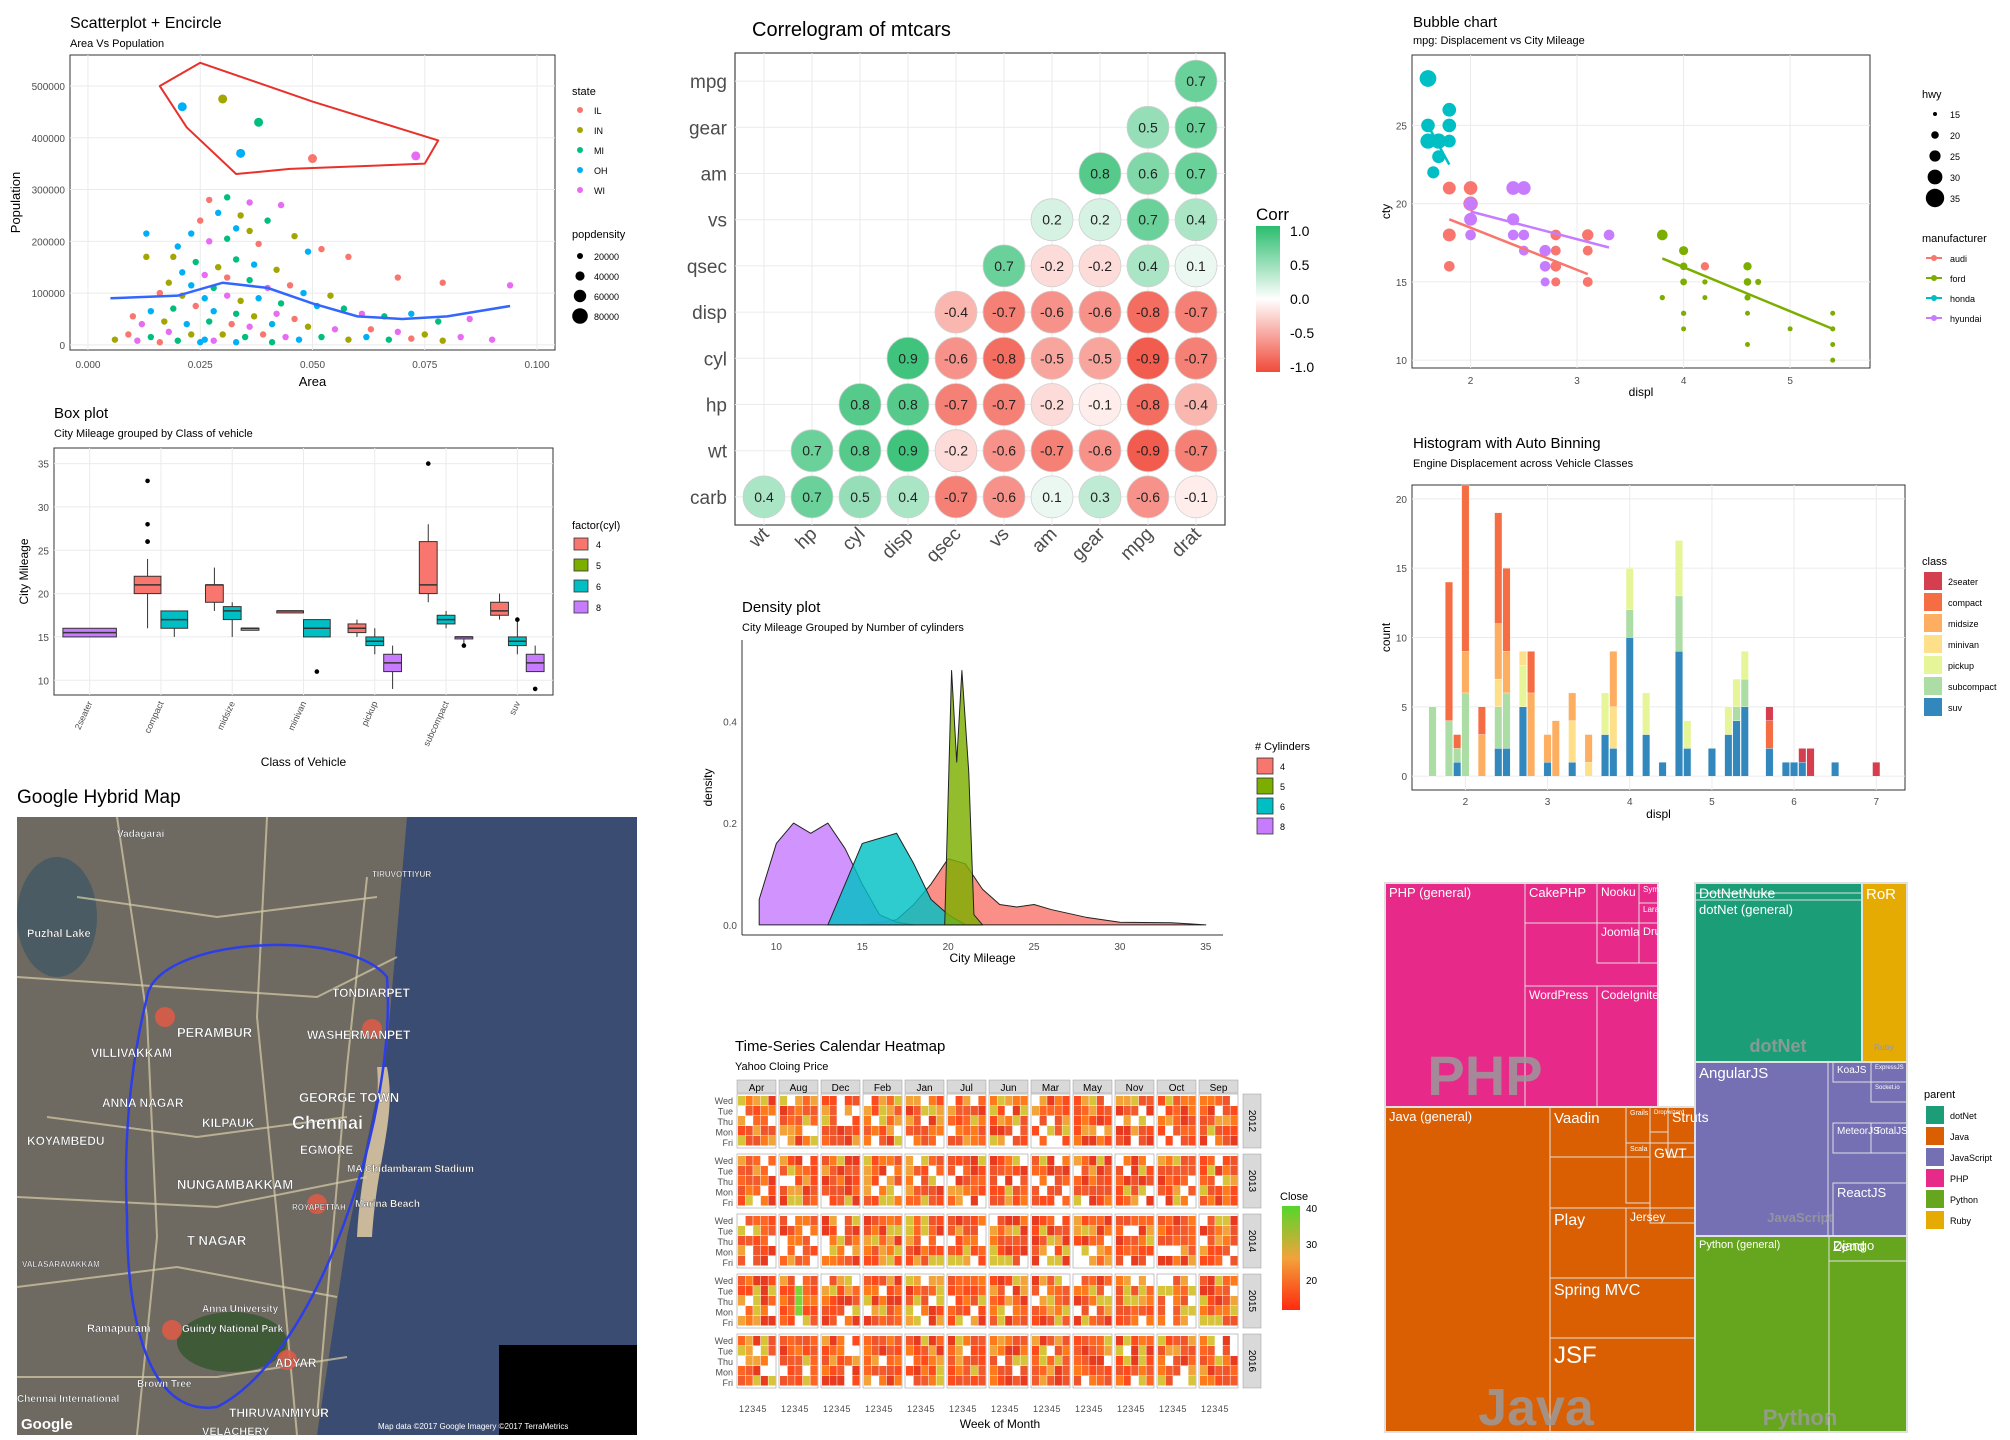 This screenshot has height=1440, width=2010. What do you see at coordinates (1196, 174) in the screenshot?
I see `corr-value: 0.7` at bounding box center [1196, 174].